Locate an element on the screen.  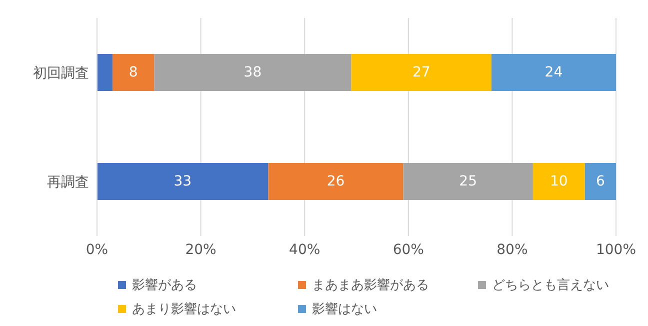
legend-label: どちらとも言えない is located at coordinates (550, 285).